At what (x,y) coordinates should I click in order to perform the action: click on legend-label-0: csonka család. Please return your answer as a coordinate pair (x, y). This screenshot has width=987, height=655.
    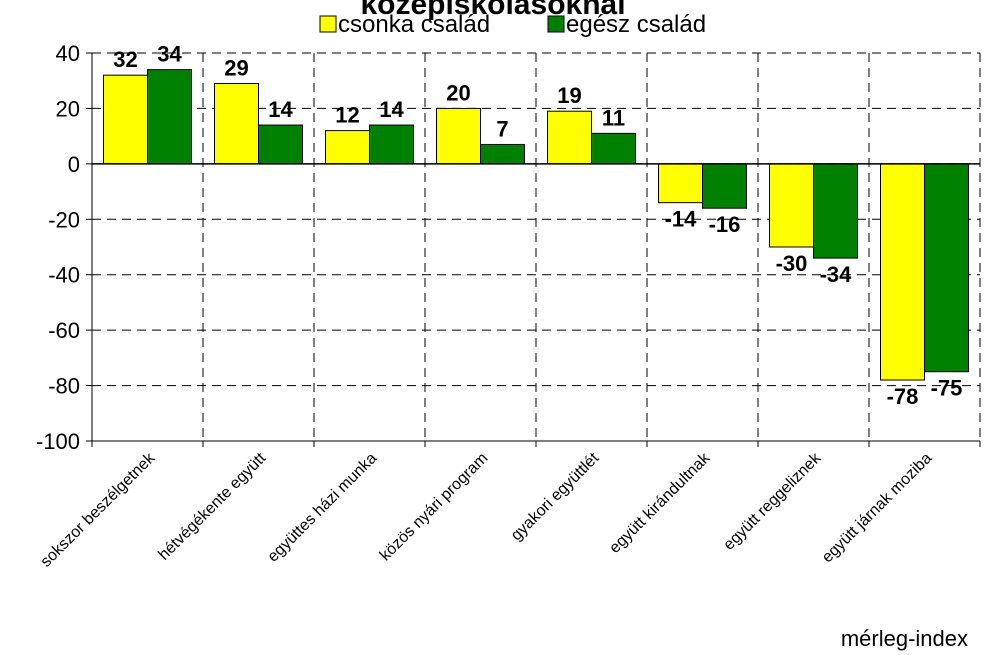
    Looking at the image, I should click on (414, 24).